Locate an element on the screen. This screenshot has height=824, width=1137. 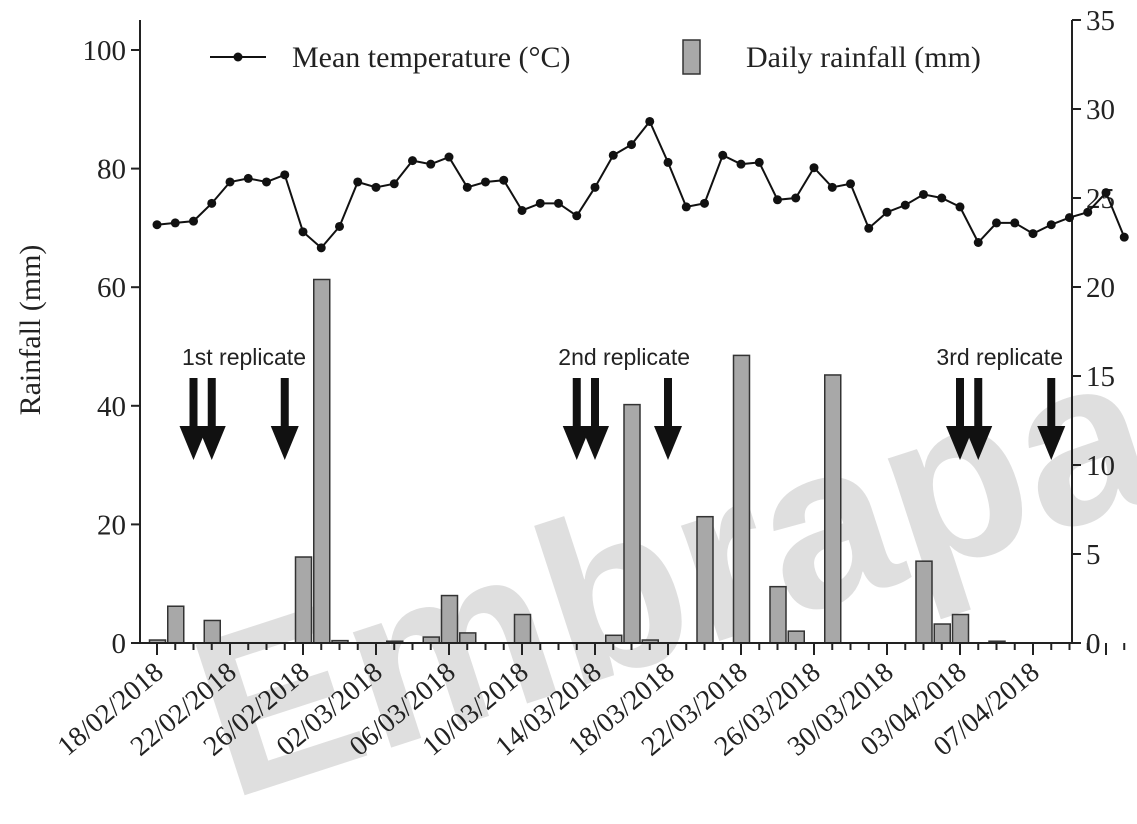
y2-tick-label: 0 is located at coordinates (1093, 644).